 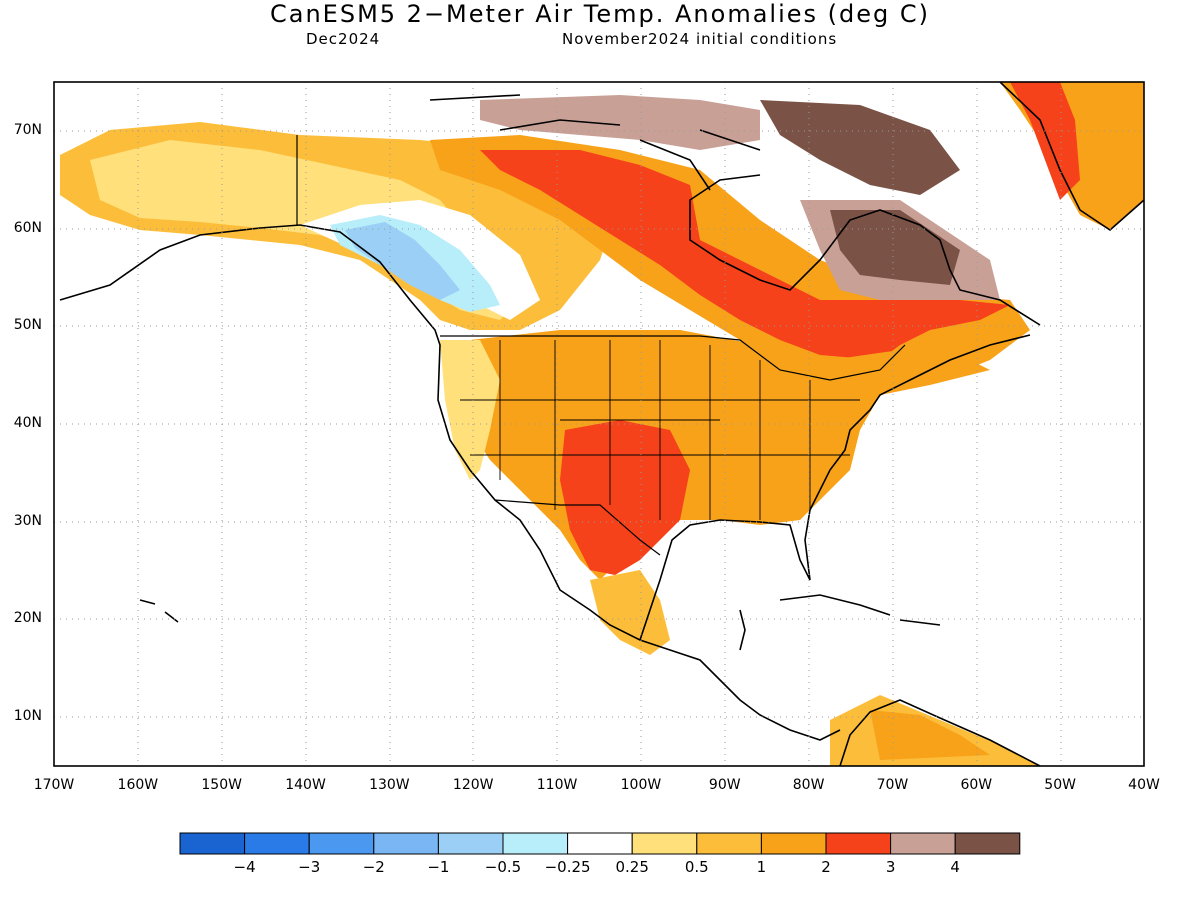 I want to click on colorbar, so click(x=600, y=843).